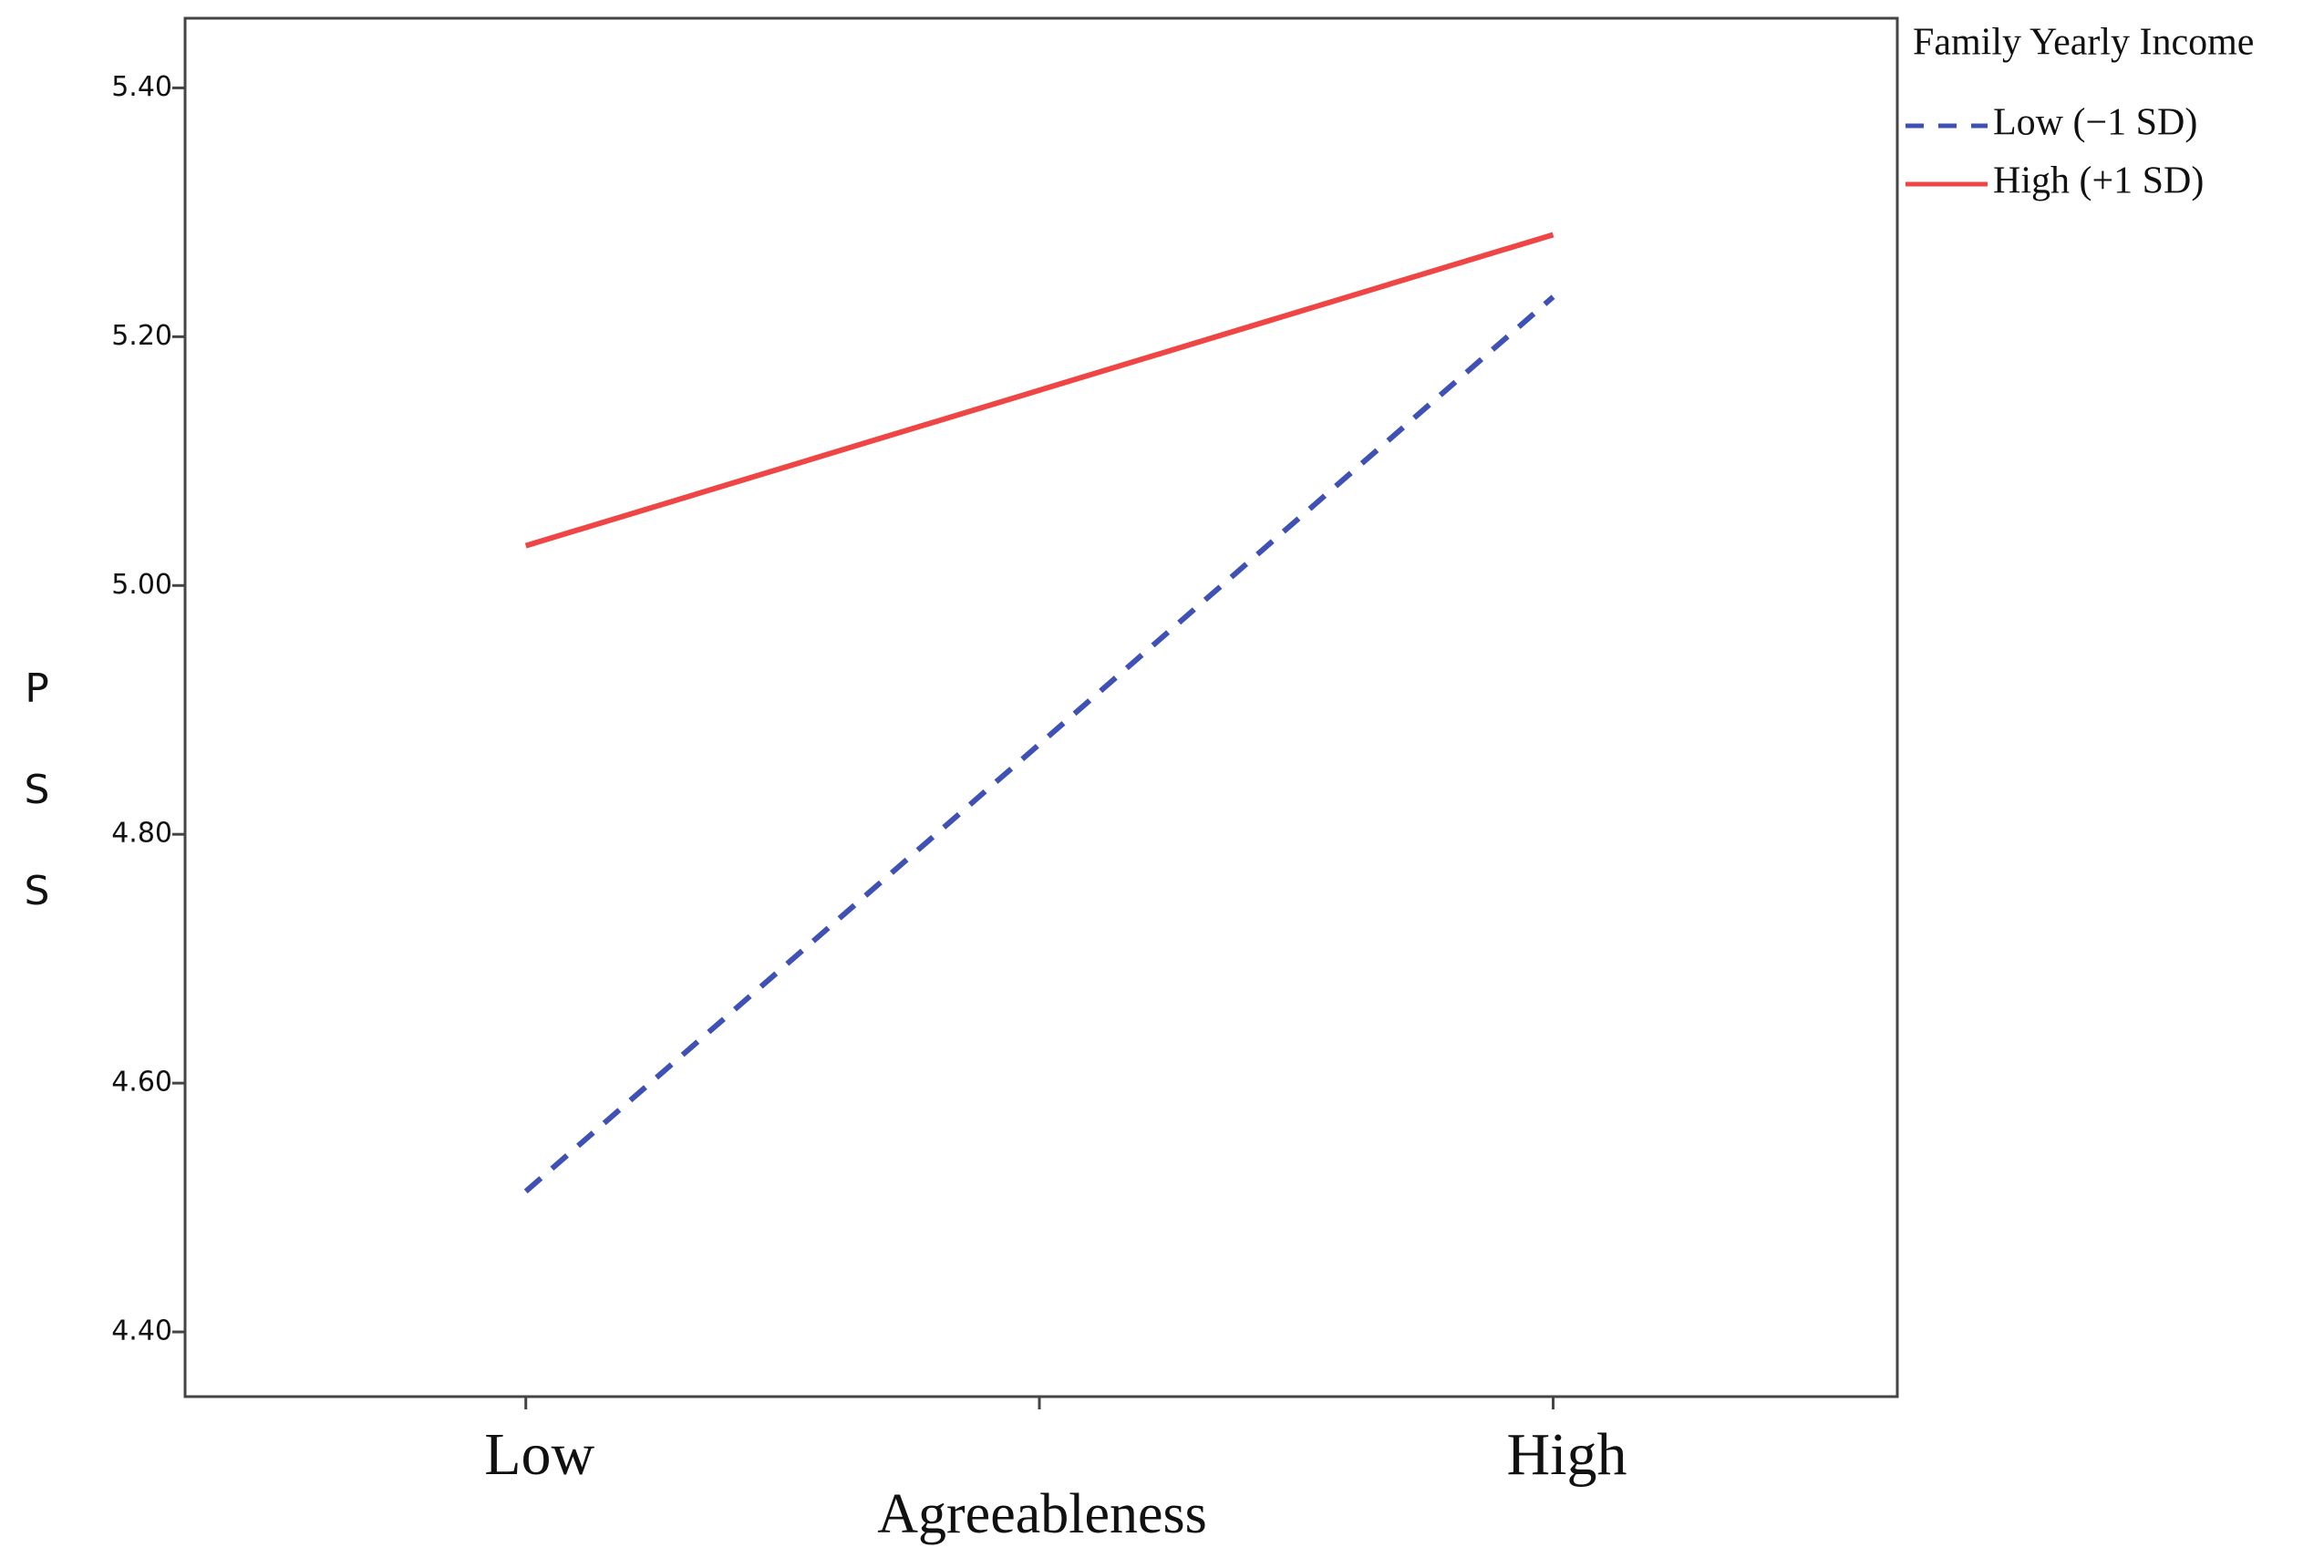 The image size is (2324, 1568). I want to click on y-tick-label: 5.00, so click(142, 585).